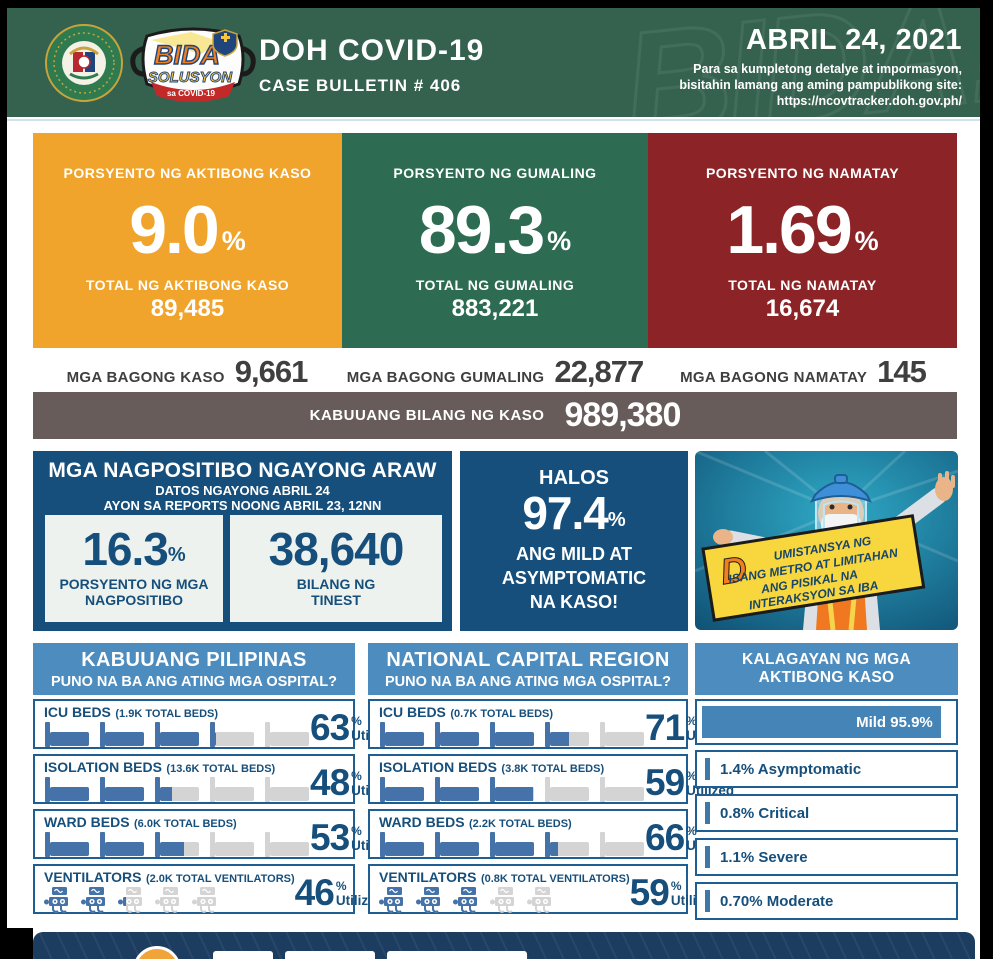 The height and width of the screenshot is (959, 993). I want to click on positivity-rate-card: 16.3 % PORSYENTO NG MGA NAGPOSITIBO, so click(134, 568).